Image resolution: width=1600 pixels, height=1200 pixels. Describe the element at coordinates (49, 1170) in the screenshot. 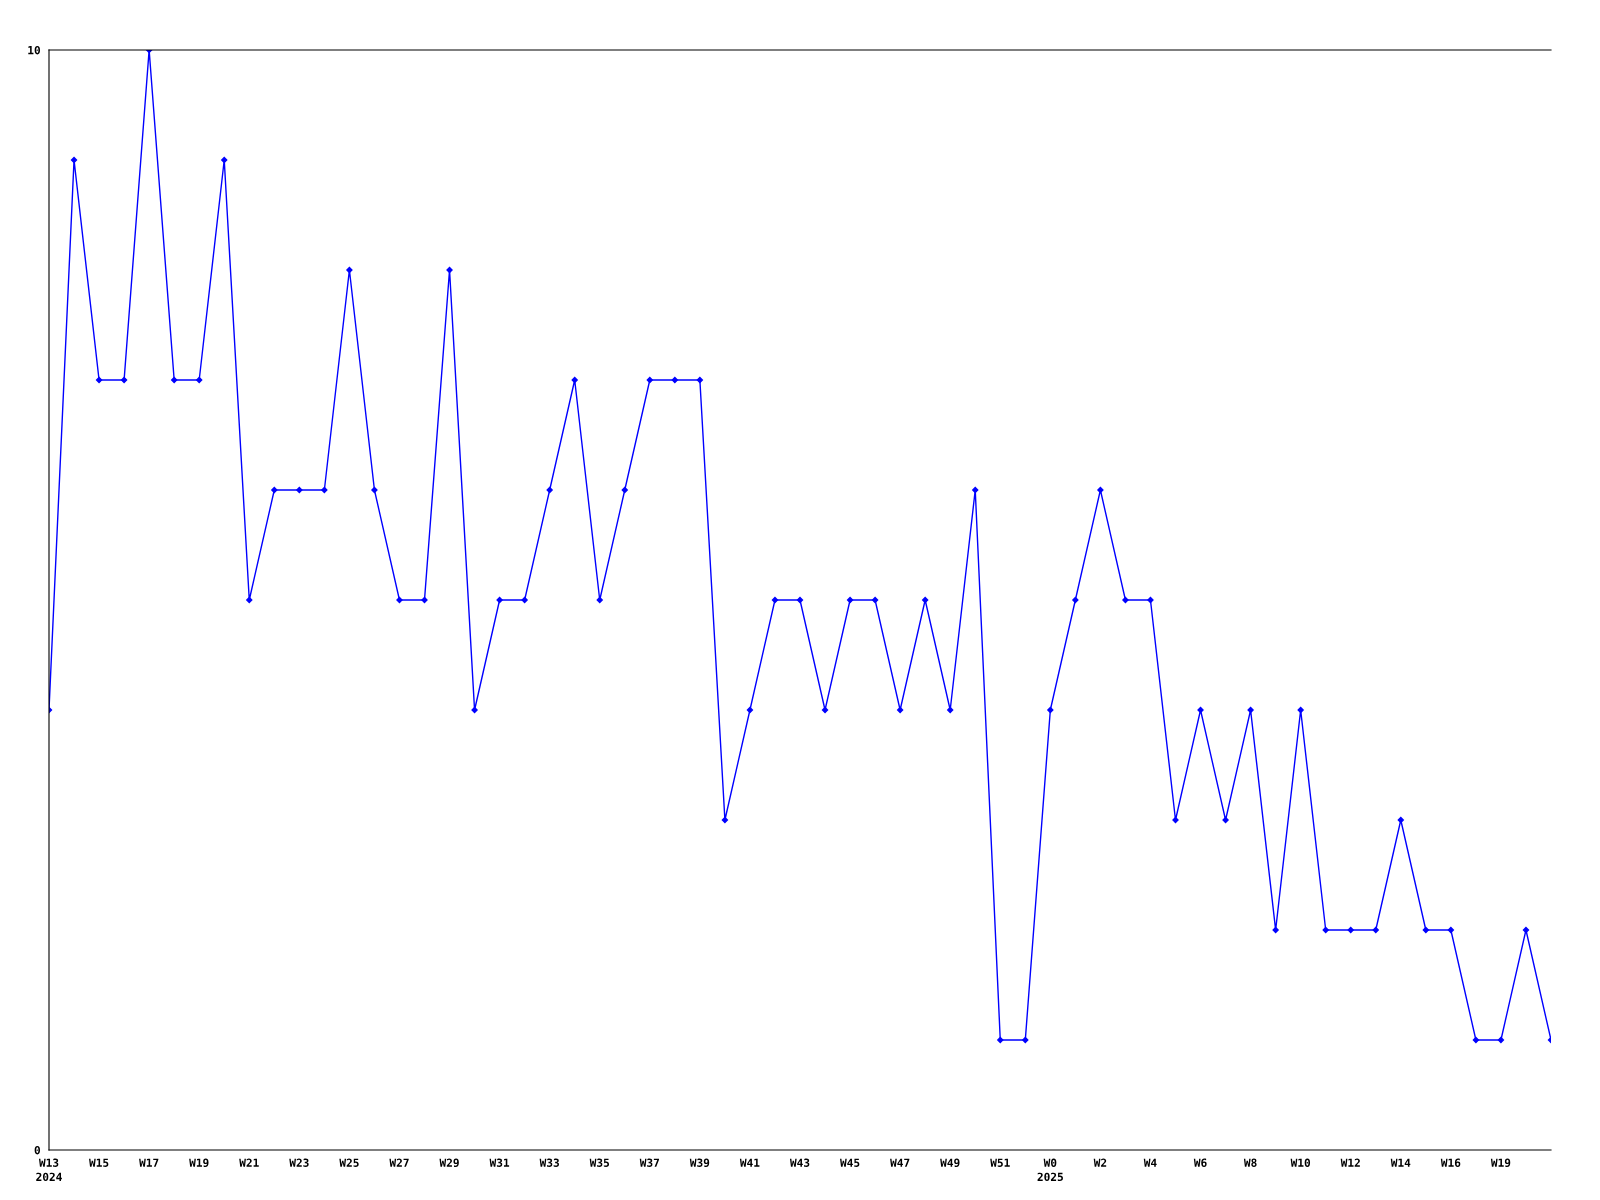

I see `x-tick-label: W13 2024` at that location.